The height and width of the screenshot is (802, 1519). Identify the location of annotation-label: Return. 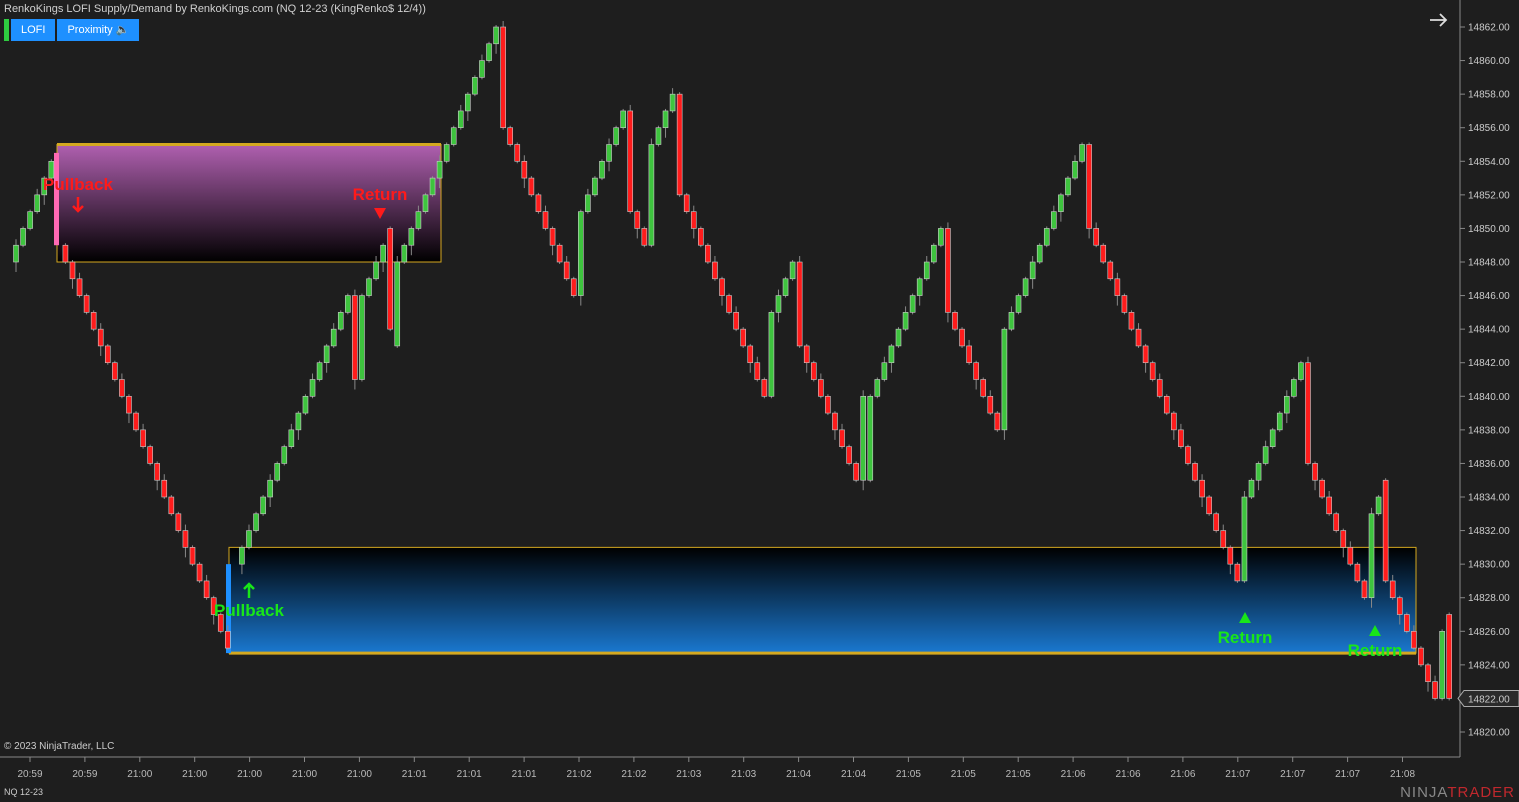
(1245, 637).